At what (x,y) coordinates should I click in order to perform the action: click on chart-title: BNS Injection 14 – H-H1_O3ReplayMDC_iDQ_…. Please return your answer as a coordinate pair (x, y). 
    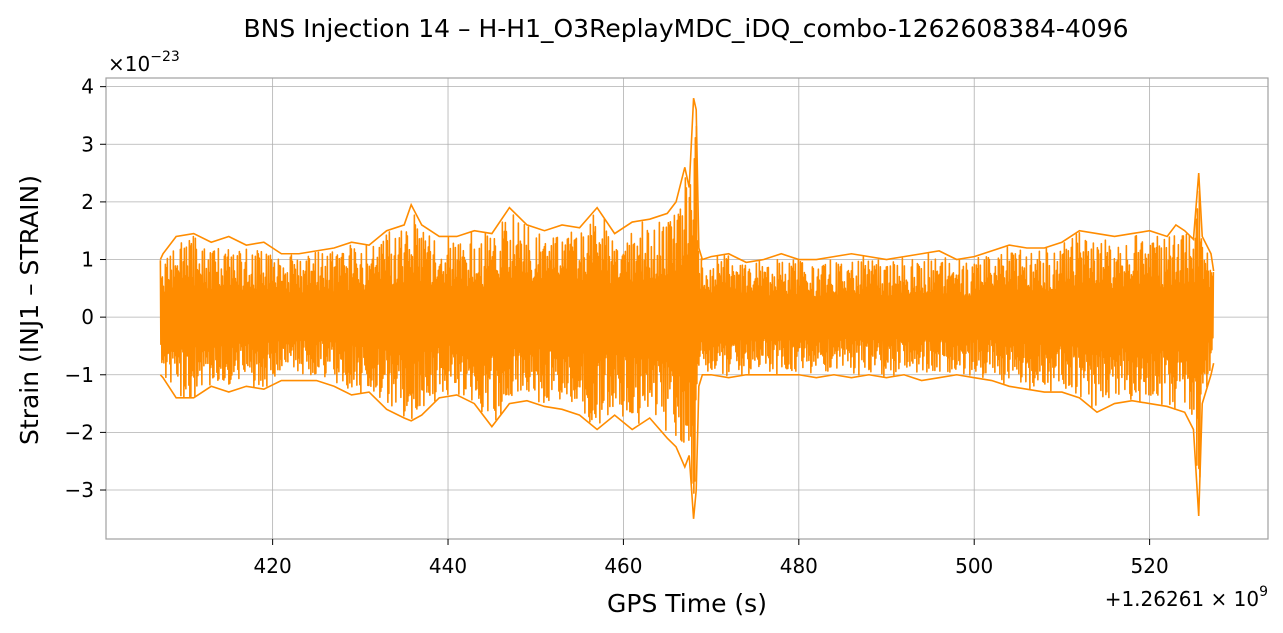
    Looking at the image, I should click on (685, 28).